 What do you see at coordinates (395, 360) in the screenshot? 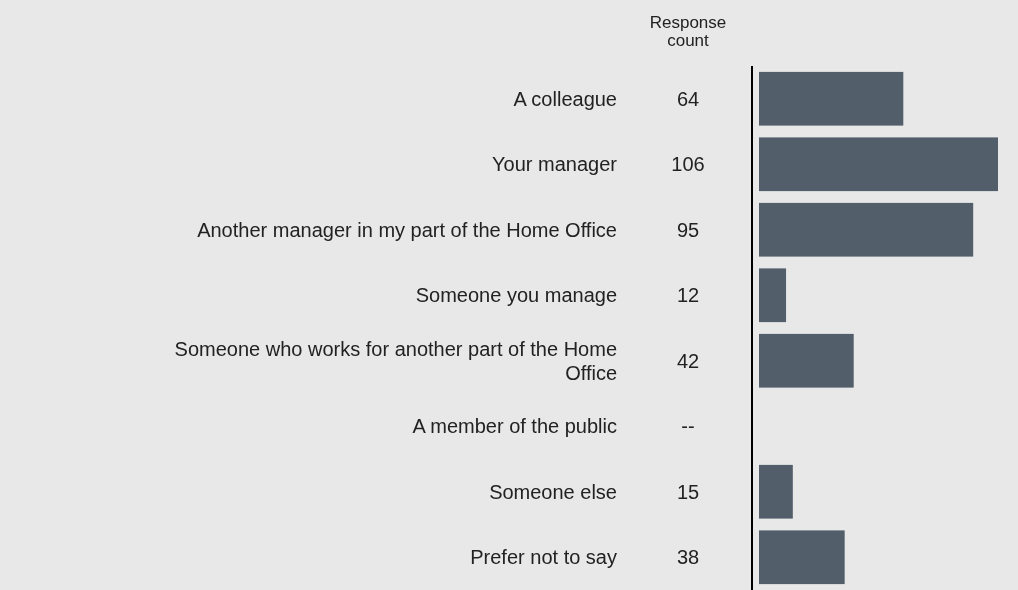
I see `y-tick-label: Someone who works for another part of the Home Office` at bounding box center [395, 360].